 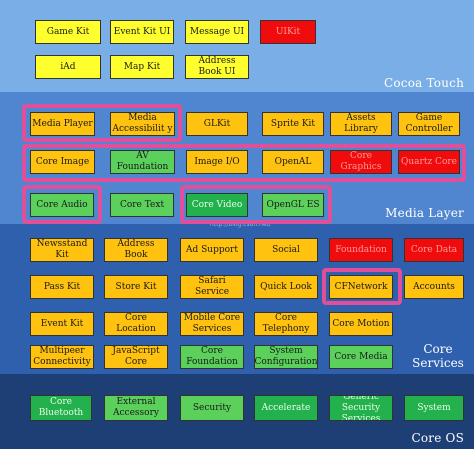 What do you see at coordinates (68, 67) in the screenshot?
I see `framework-iad: iAd` at bounding box center [68, 67].